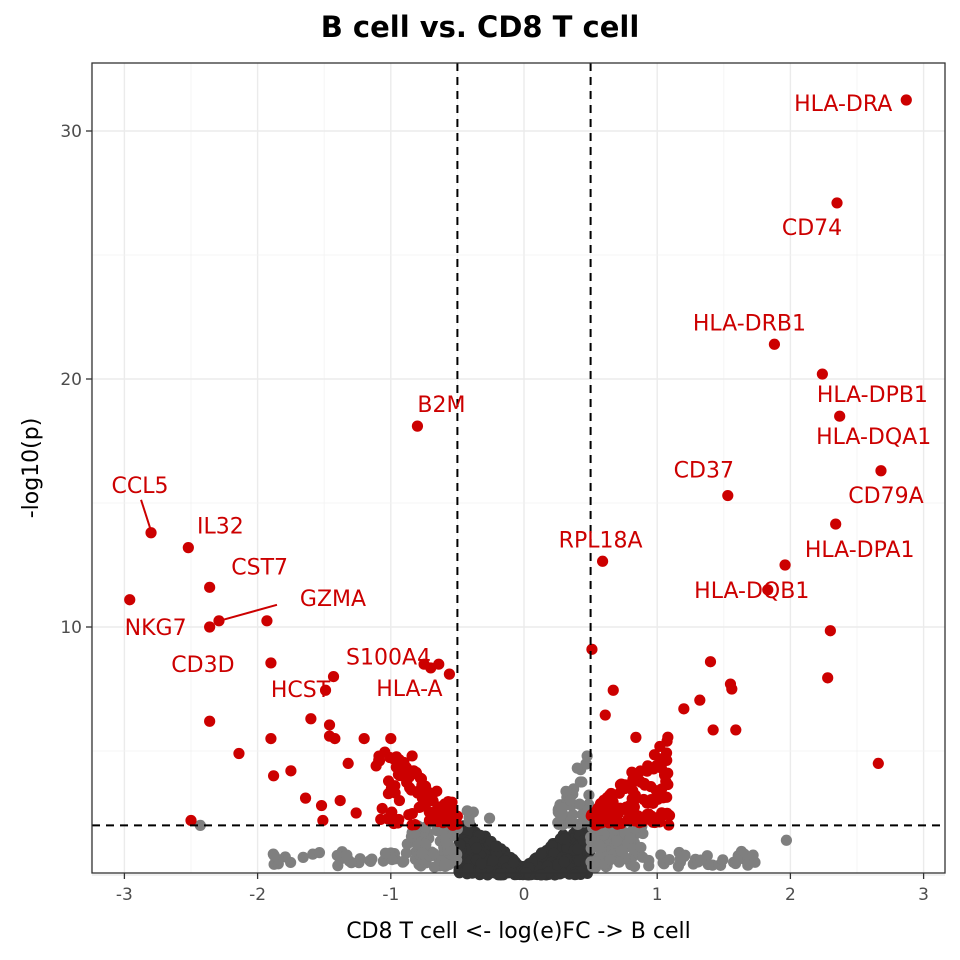 The height and width of the screenshot is (960, 960). Describe the element at coordinates (872, 395) in the screenshot. I see `gene-label-hla-dpb1: HLA-DPB1` at that location.